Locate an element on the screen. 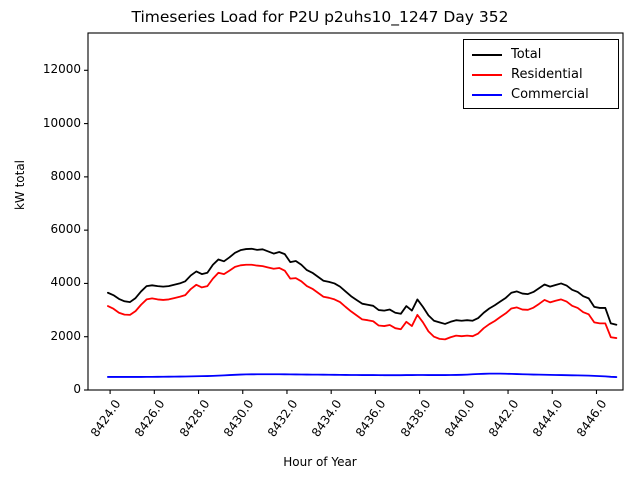 The width and height of the screenshot is (640, 480). legend: Total Residential Commercial is located at coordinates (541, 74).